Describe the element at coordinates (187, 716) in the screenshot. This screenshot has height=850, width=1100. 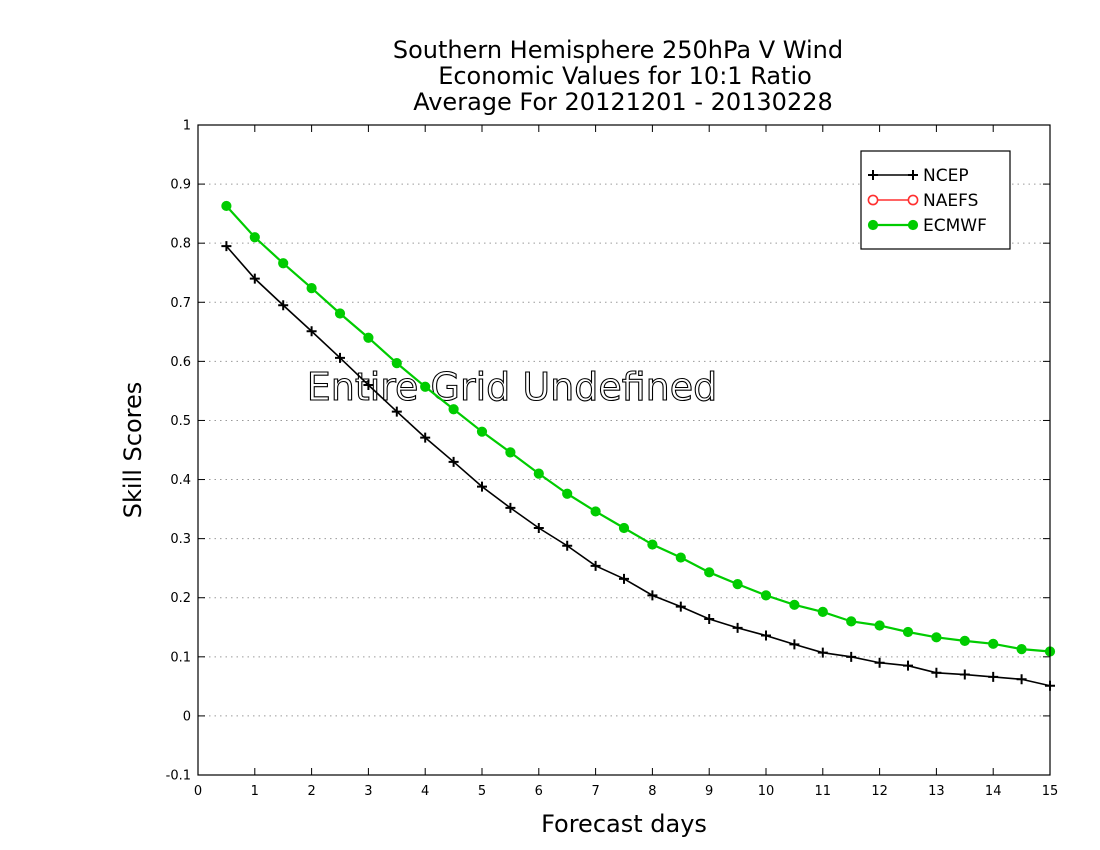
I see `y-tick-label: 0` at that location.